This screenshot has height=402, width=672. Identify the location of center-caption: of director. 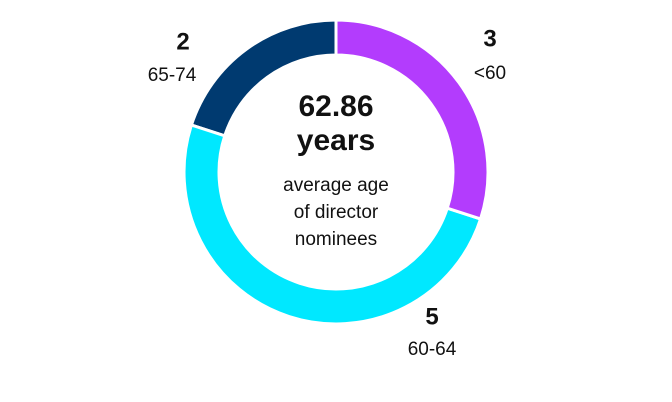
(336, 212).